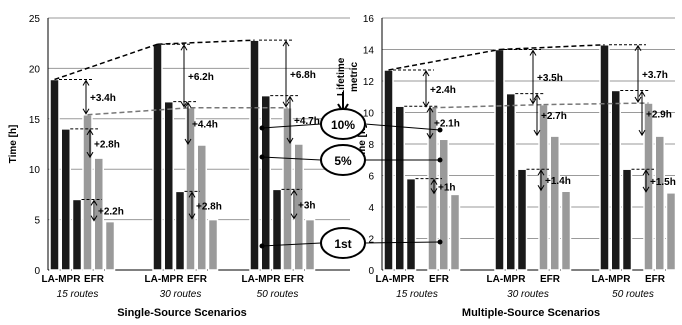  What do you see at coordinates (107, 144) in the screenshot?
I see `difference-label: +2.8h` at bounding box center [107, 144].